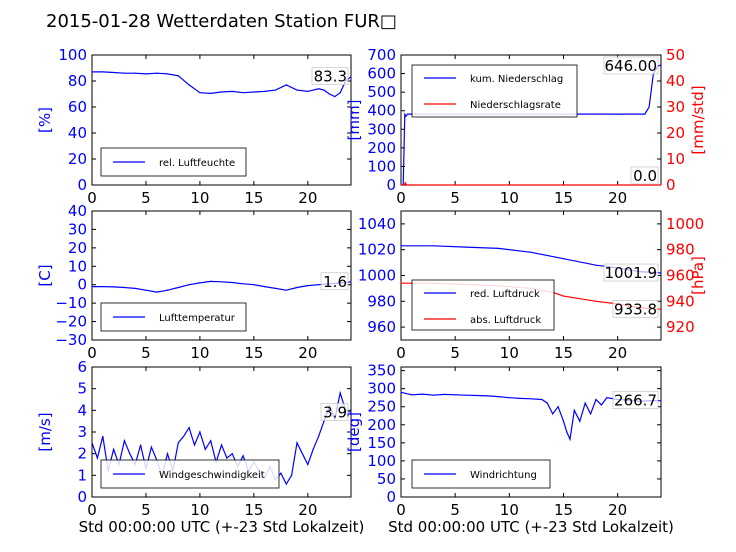 This screenshot has height=552, width=736. Describe the element at coordinates (221, 120) in the screenshot. I see `humidity-frame` at that location.